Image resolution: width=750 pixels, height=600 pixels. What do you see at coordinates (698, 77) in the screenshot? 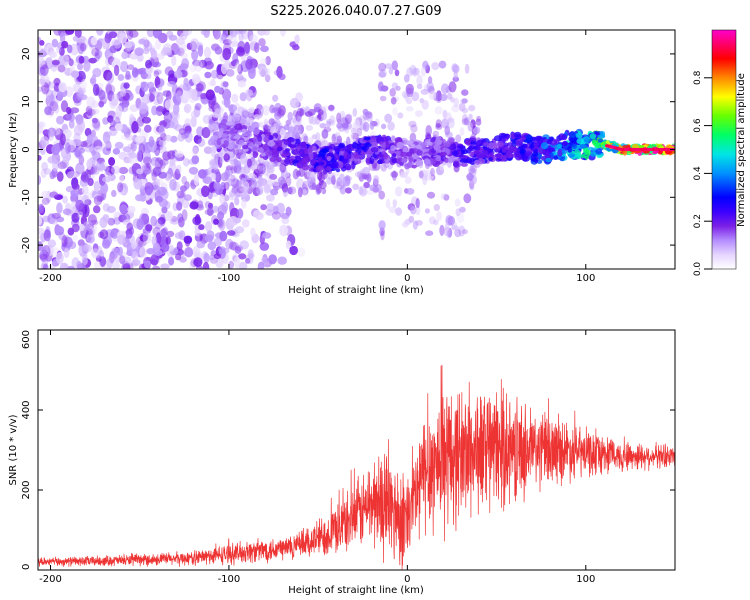
I see `colorbar-tick-label: 0.8` at bounding box center [698, 77].